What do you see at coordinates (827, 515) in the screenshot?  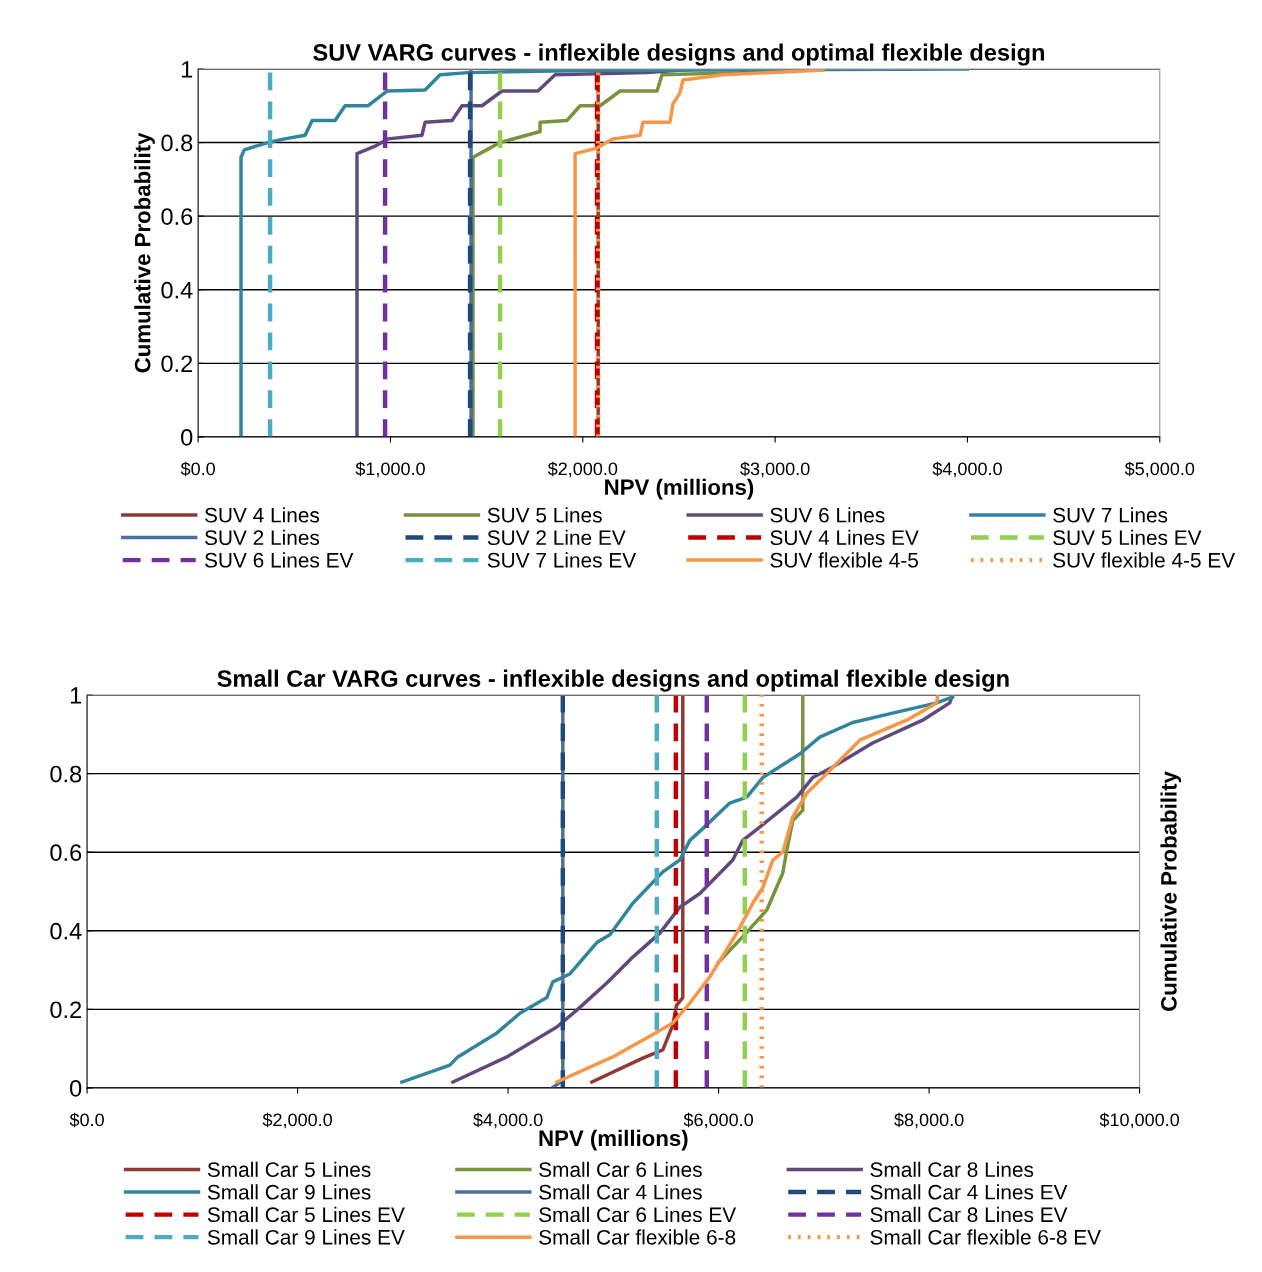 I see `legend-label: SUV 6 Lines` at bounding box center [827, 515].